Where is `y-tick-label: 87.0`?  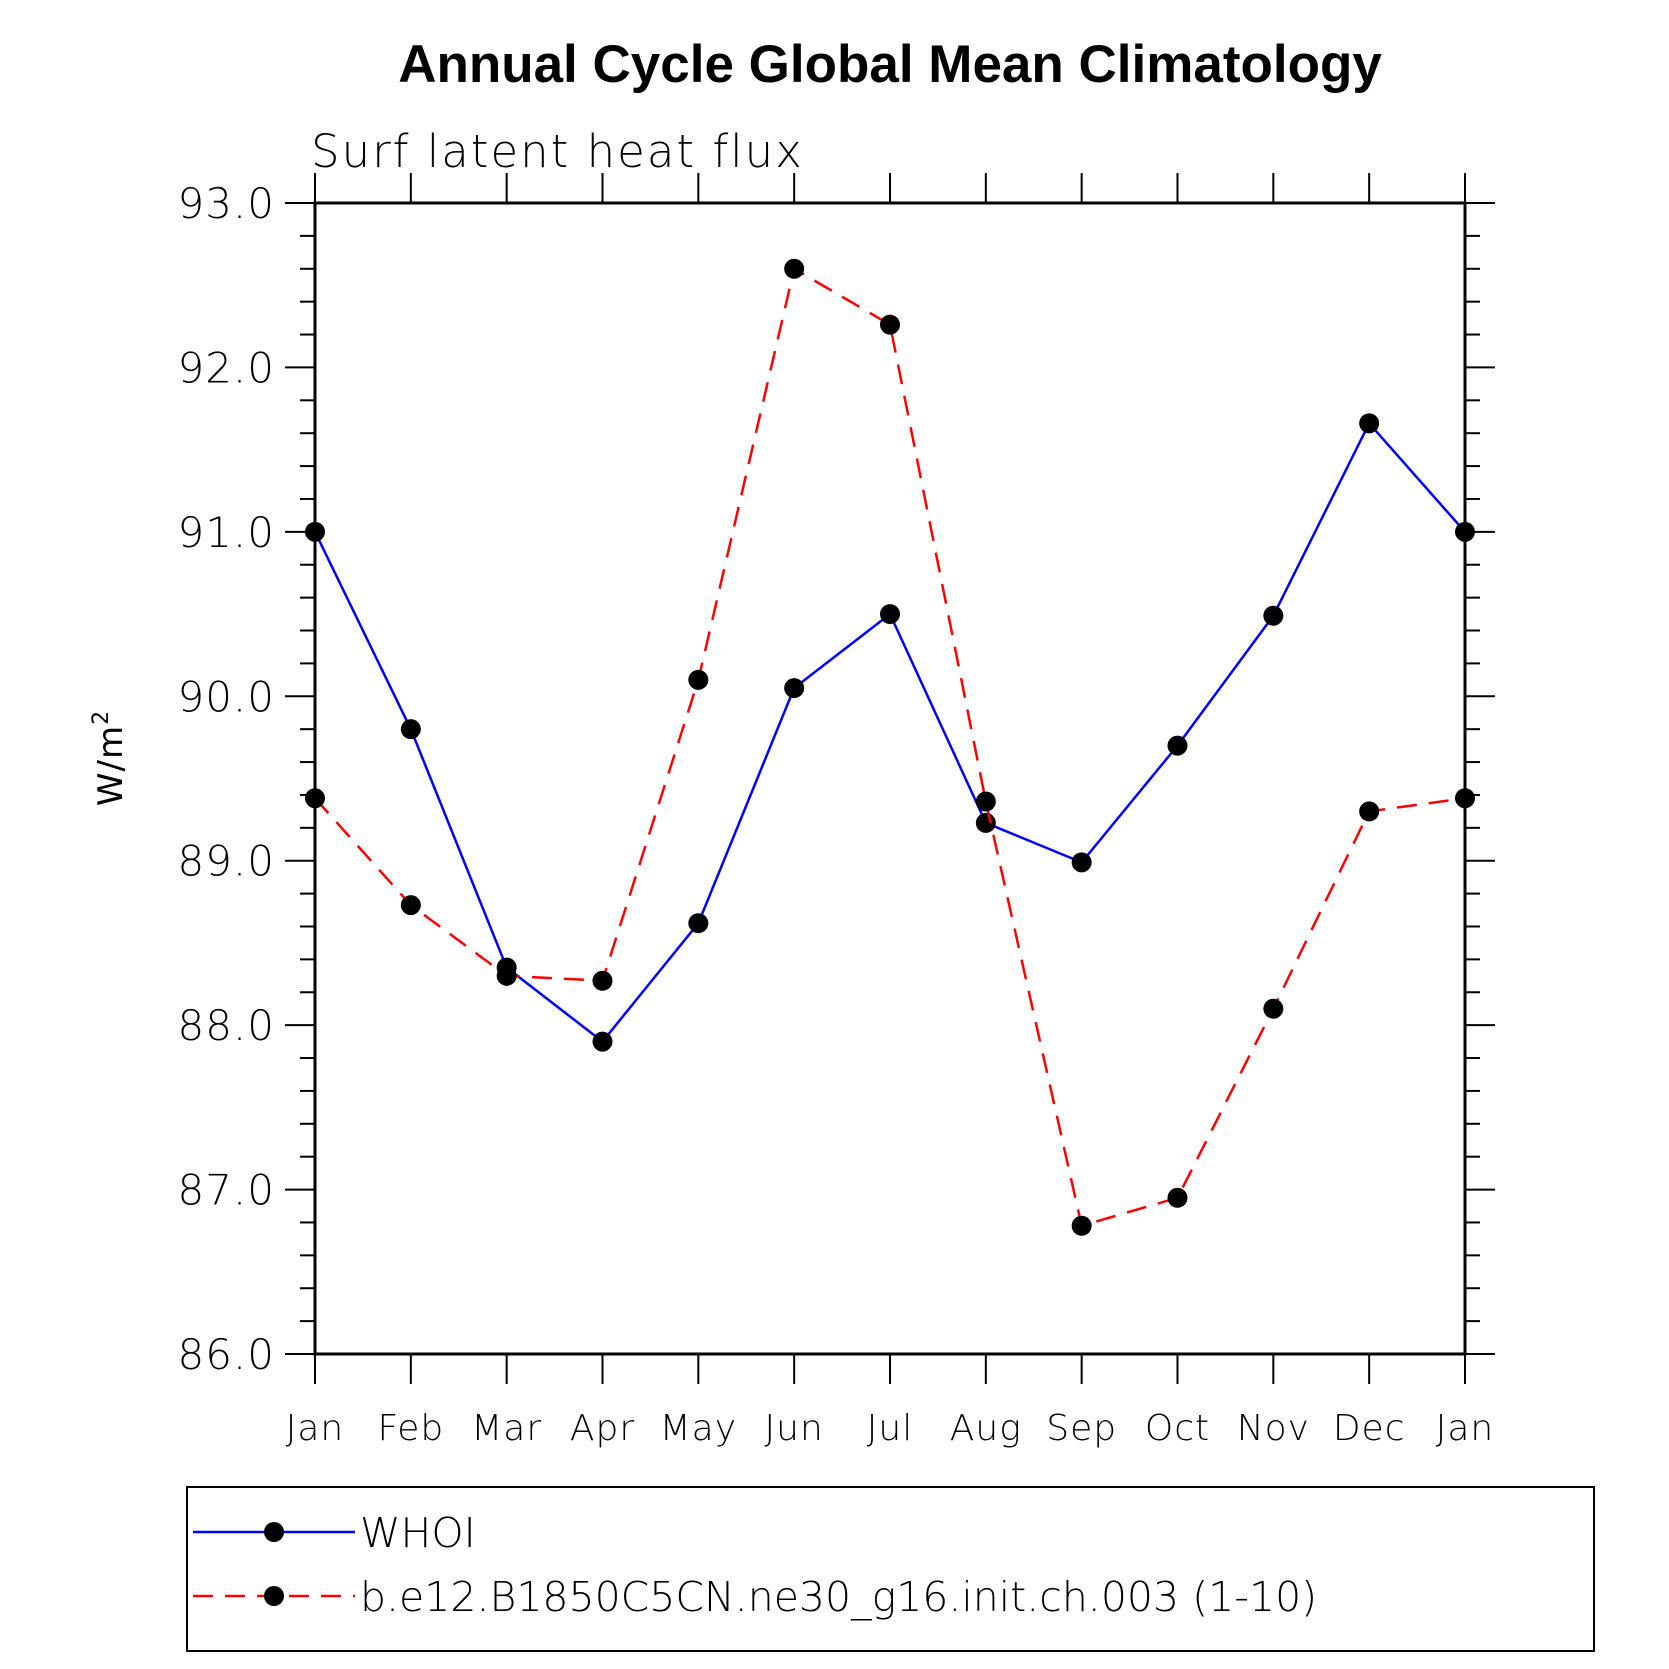 y-tick-label: 87.0 is located at coordinates (226, 1190).